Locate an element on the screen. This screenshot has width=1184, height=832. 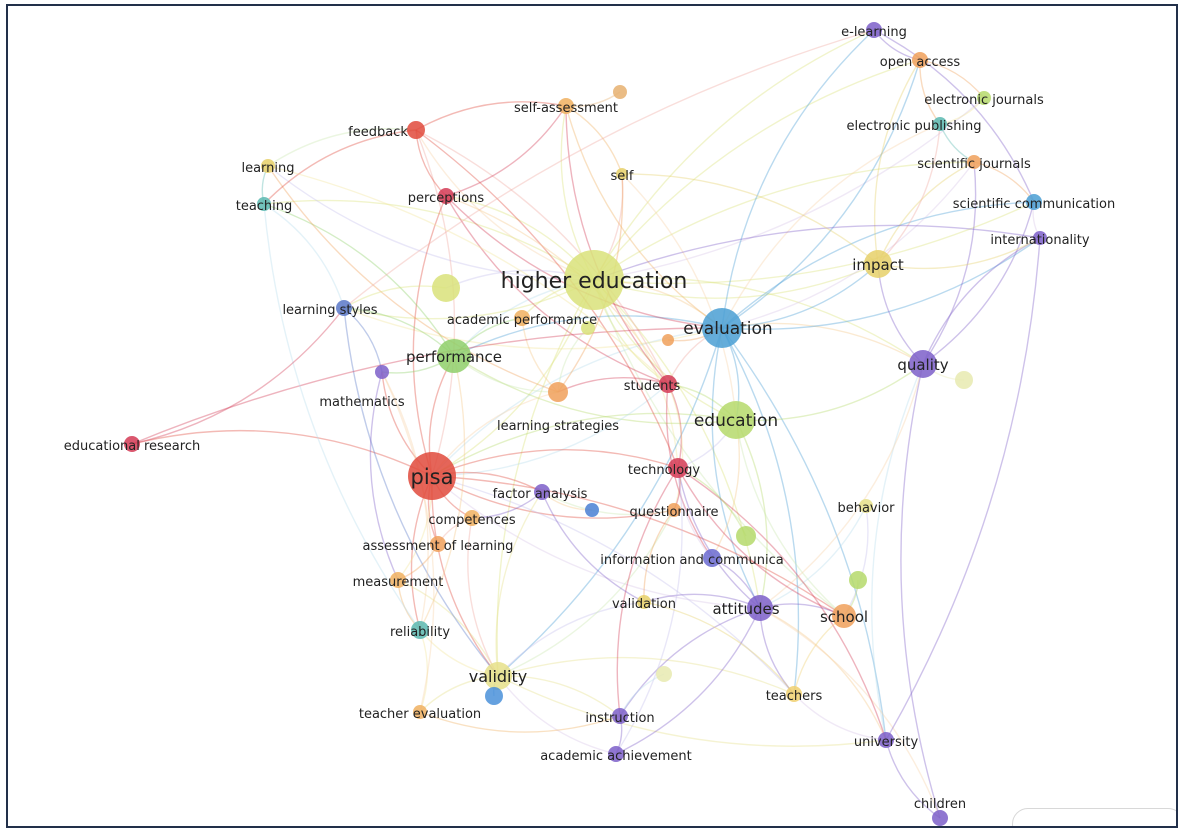
label-behavior: behavior is located at coordinates (866, 508).